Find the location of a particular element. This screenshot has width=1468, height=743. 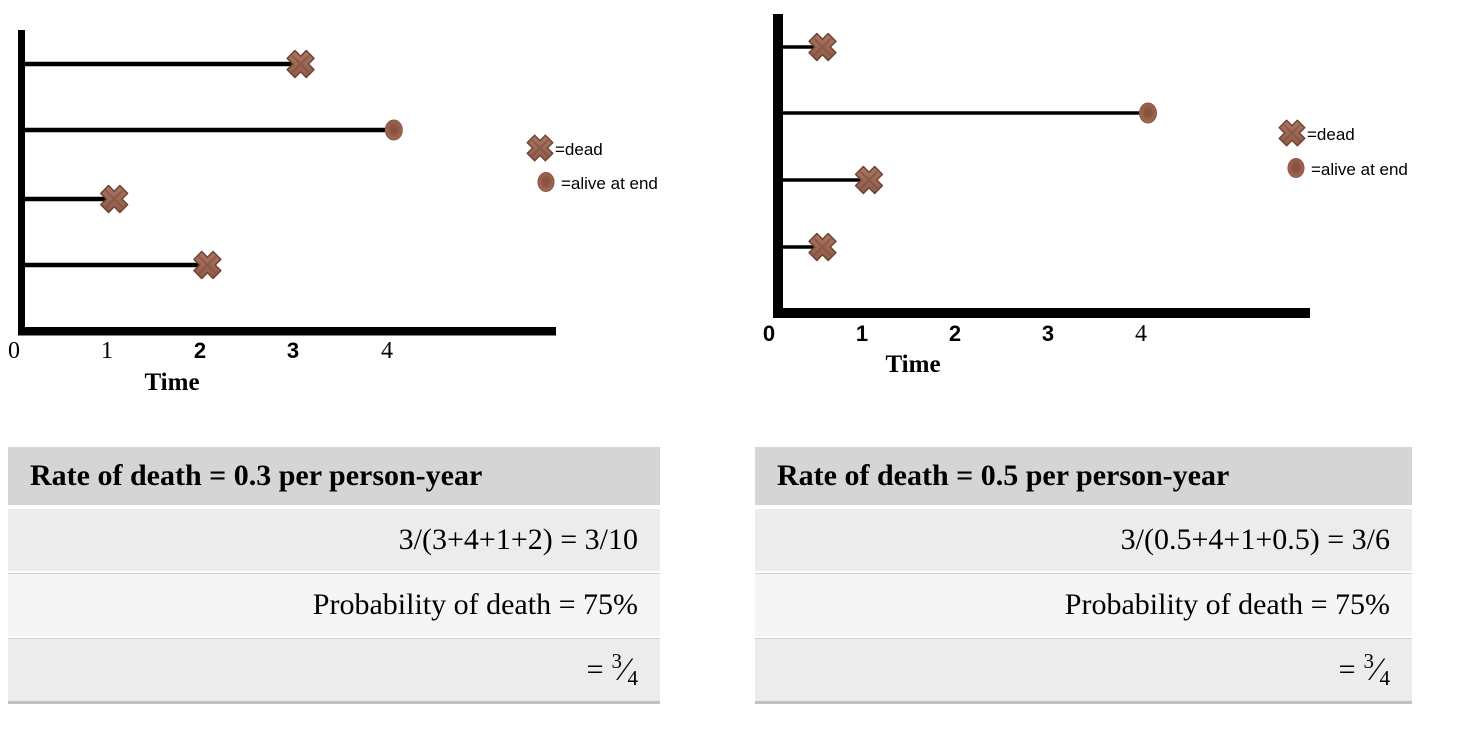

rate-table-header: Rate of death = 0.3 per person-year is located at coordinates (334, 476).